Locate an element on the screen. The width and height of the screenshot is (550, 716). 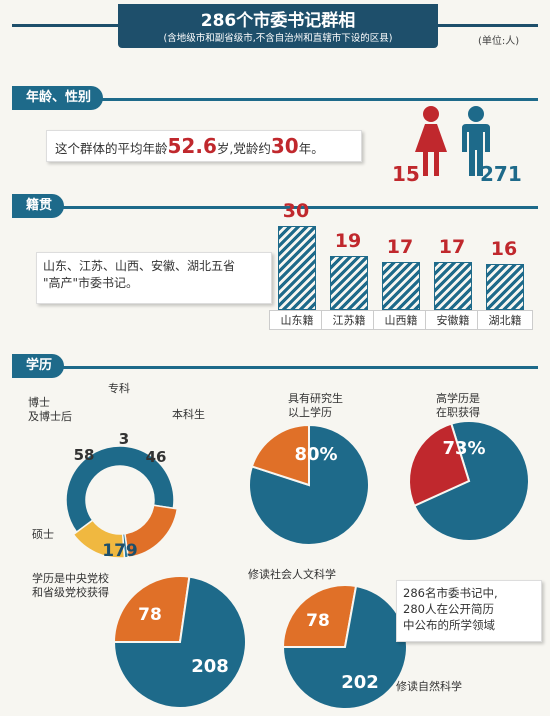
party-school-label: 学历是中央党校 和省级党校获得 is located at coordinates (70, 586).